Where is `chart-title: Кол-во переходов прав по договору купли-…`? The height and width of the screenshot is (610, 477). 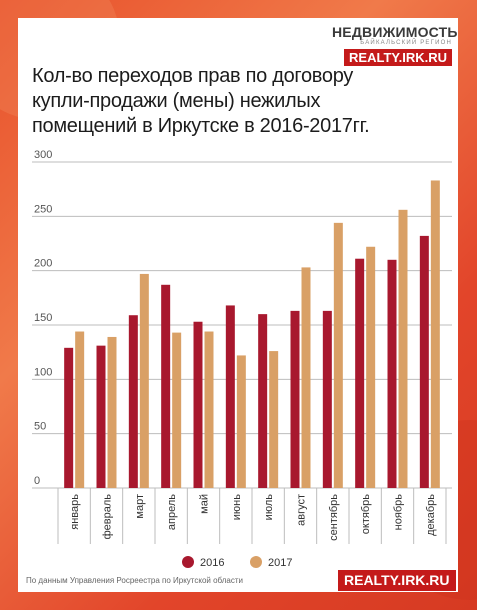 chart-title: Кол-во переходов прав по договору купли-… is located at coordinates (201, 101).